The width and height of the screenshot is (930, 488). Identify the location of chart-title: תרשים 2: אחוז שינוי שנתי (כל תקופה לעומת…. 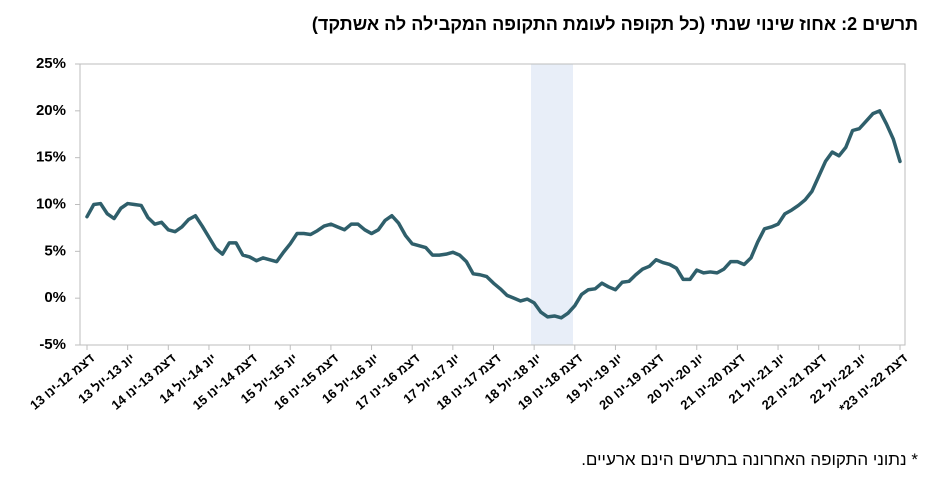
(615, 24).